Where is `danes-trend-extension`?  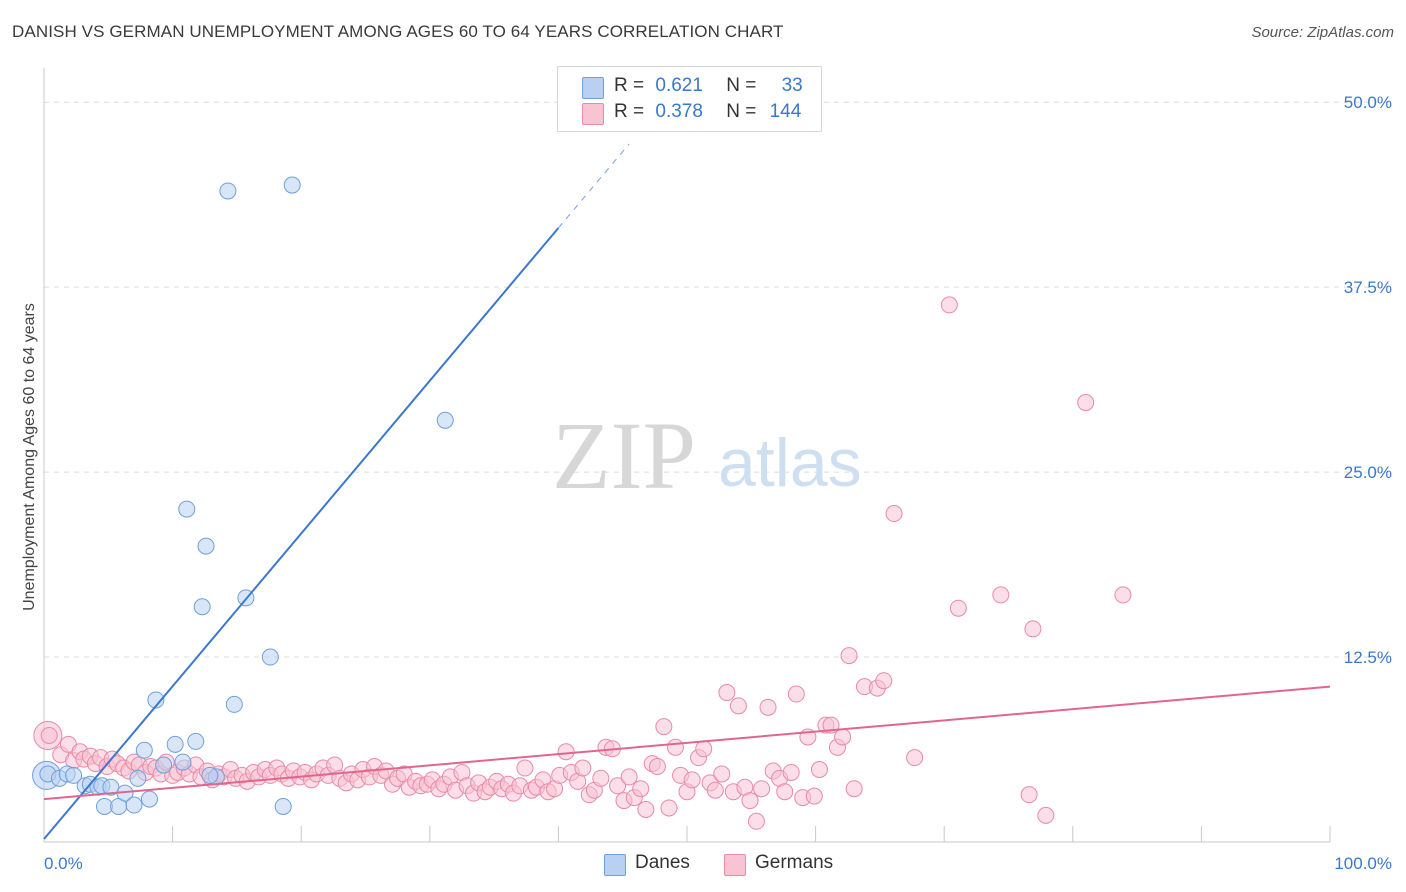
danes-trend-extension is located at coordinates (594, 186).